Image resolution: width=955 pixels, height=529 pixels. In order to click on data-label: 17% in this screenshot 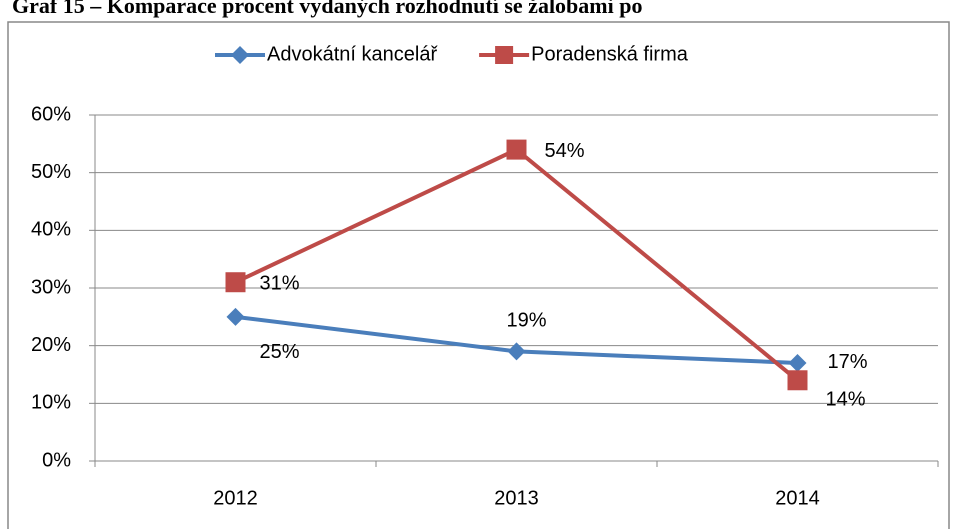, I will do `click(848, 362)`.